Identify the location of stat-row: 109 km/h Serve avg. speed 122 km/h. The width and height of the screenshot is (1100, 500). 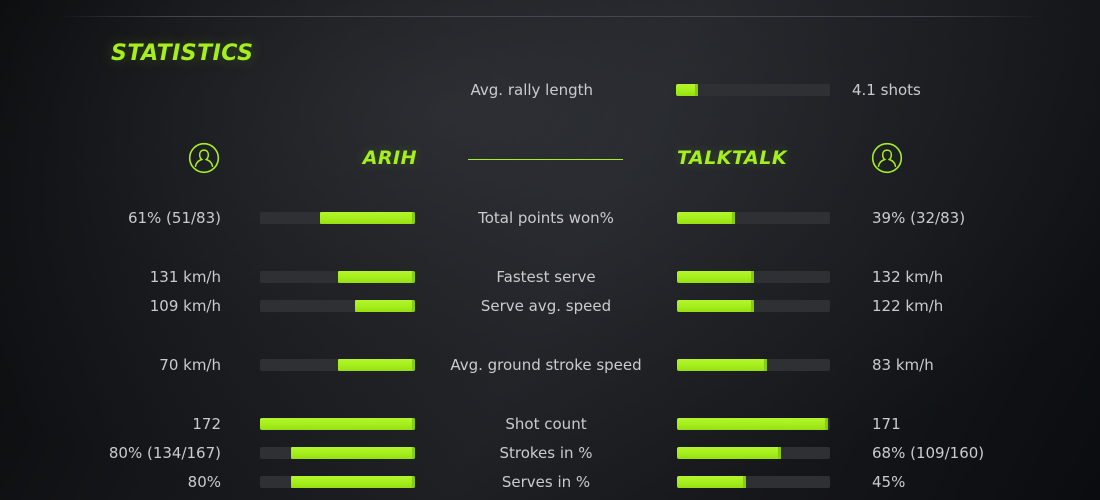
(550, 306).